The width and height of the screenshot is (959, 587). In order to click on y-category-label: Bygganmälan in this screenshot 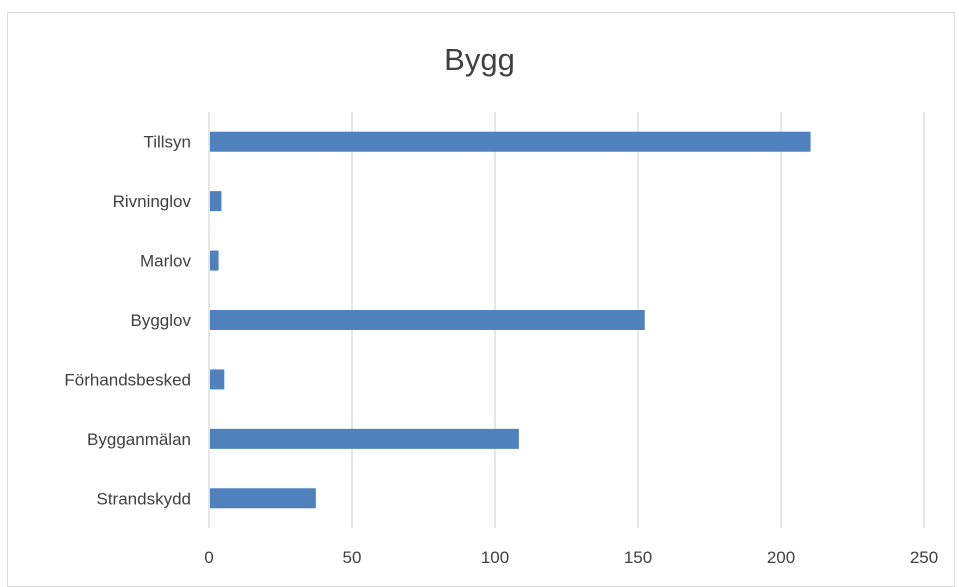, I will do `click(139, 439)`.